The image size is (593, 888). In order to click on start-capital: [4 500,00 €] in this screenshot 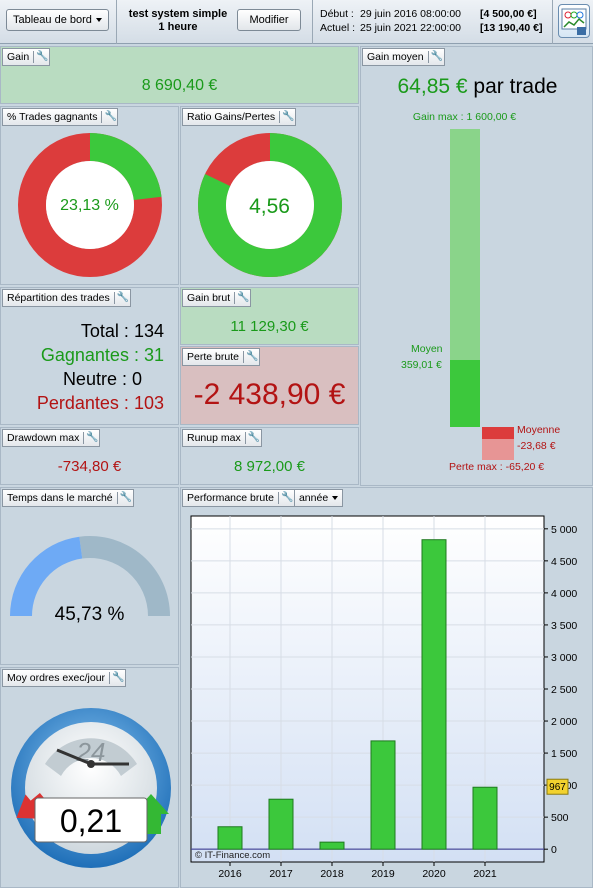, I will do `click(508, 14)`.